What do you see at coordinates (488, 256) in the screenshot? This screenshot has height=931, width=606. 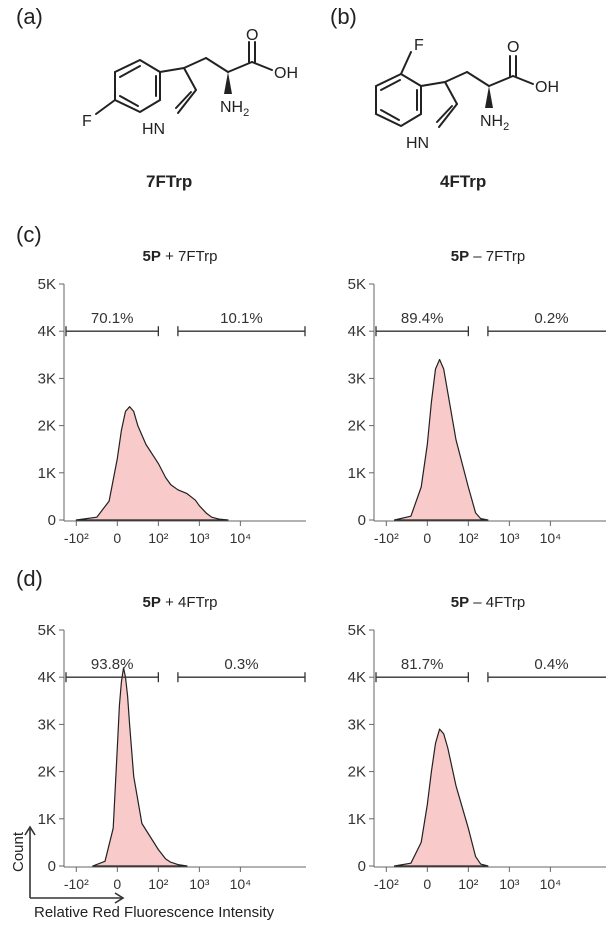 I see `plot-title-c-right: 5P – 7FTrp` at bounding box center [488, 256].